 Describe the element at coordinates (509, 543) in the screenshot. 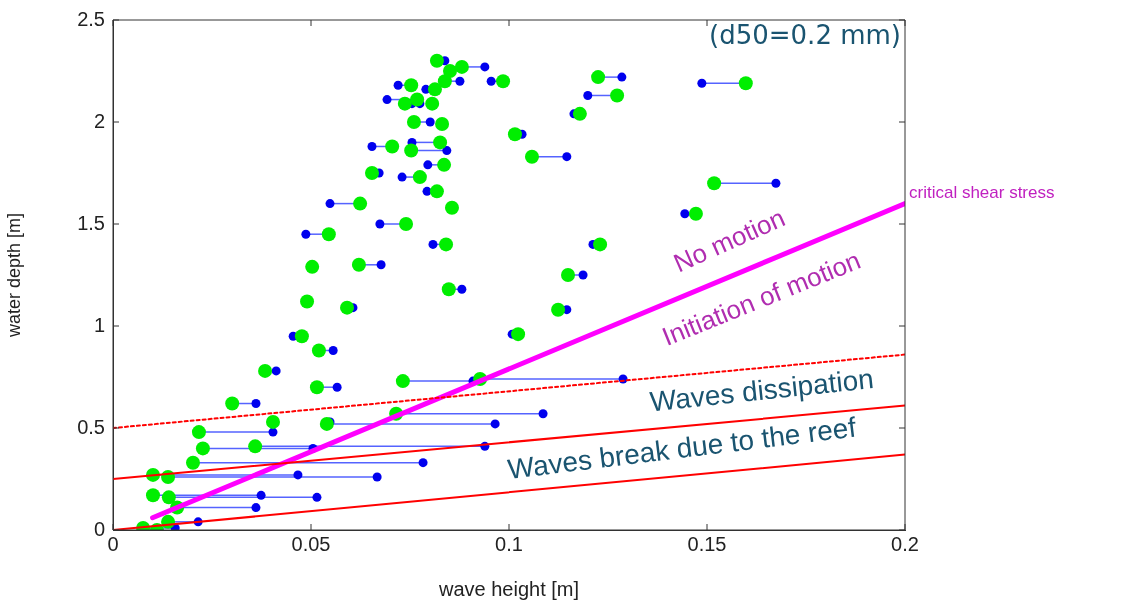

I see `x-tick-label: 0.1` at that location.